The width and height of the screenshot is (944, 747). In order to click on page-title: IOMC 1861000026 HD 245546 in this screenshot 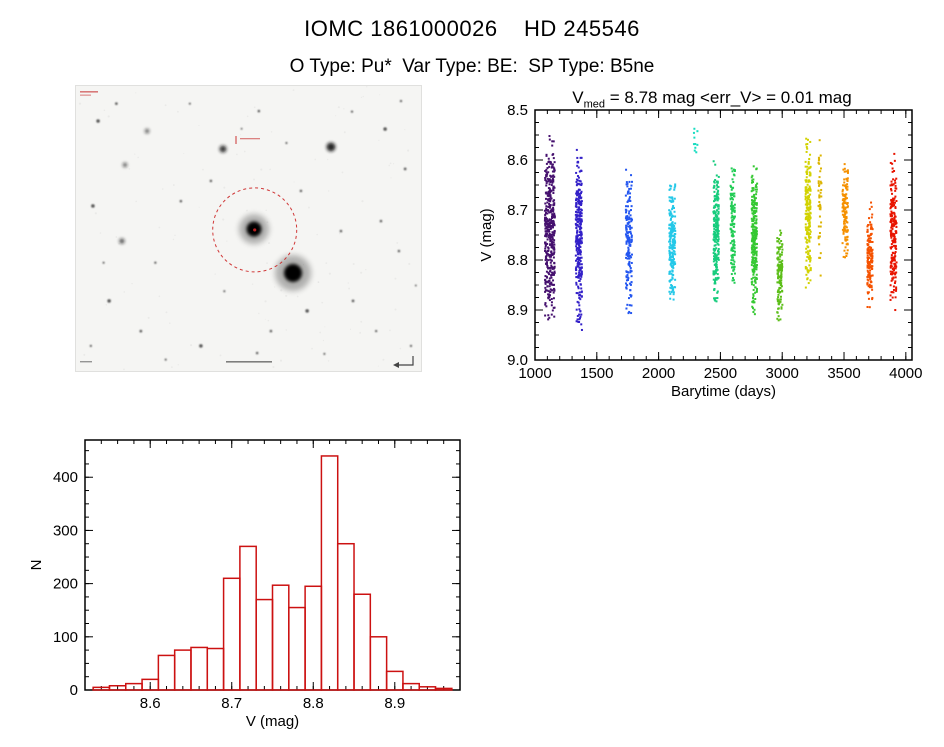, I will do `click(472, 28)`.